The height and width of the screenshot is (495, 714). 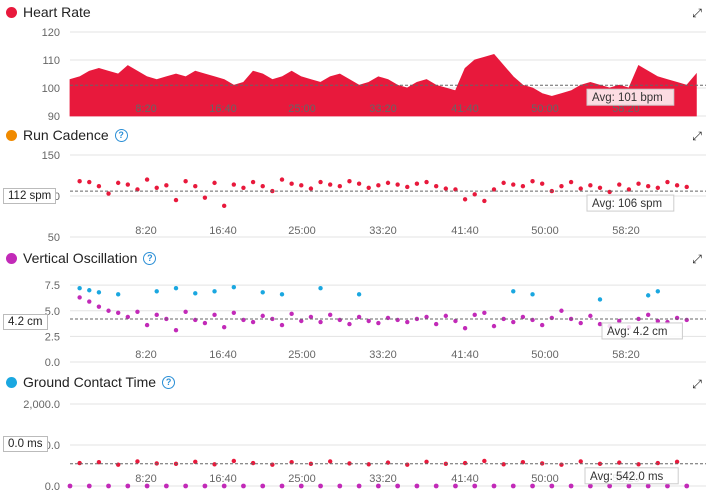 I want to click on y-tick-label: 100, so click(x=51, y=89).